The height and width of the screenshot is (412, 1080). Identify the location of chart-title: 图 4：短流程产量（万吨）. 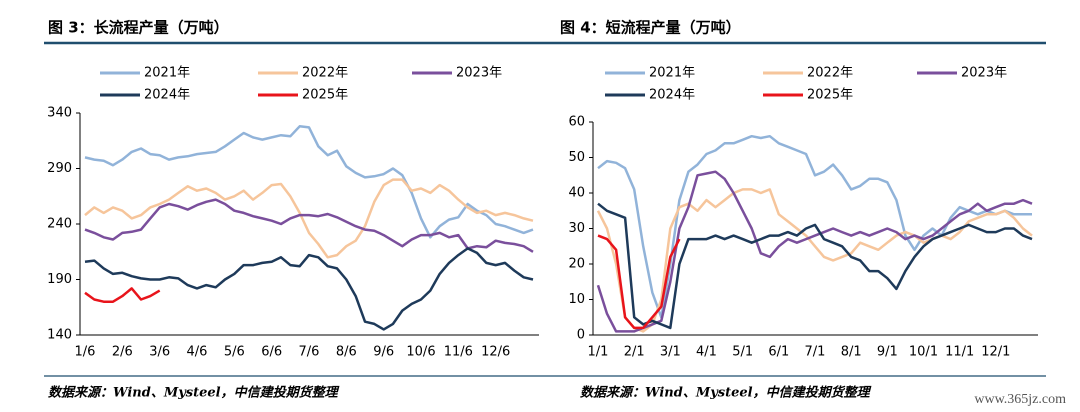
(650, 28).